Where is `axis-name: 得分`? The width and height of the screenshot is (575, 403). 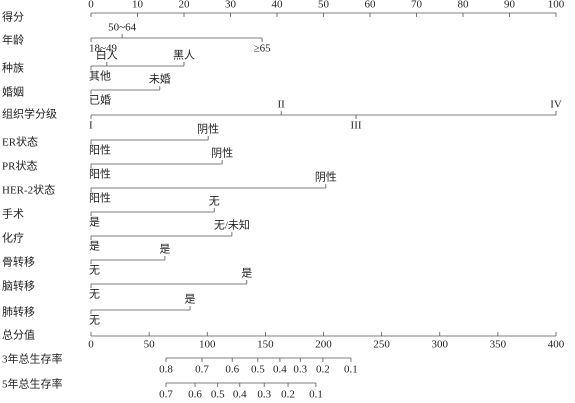 axis-name: 得分 is located at coordinates (13, 17).